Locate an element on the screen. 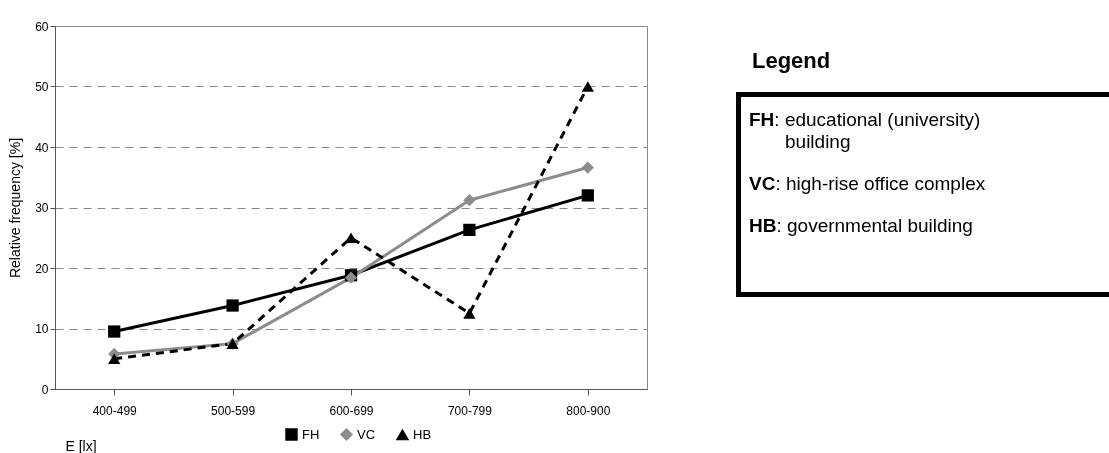 This screenshot has height=453, width=1109. y-tick-label: 10 is located at coordinates (42, 329).